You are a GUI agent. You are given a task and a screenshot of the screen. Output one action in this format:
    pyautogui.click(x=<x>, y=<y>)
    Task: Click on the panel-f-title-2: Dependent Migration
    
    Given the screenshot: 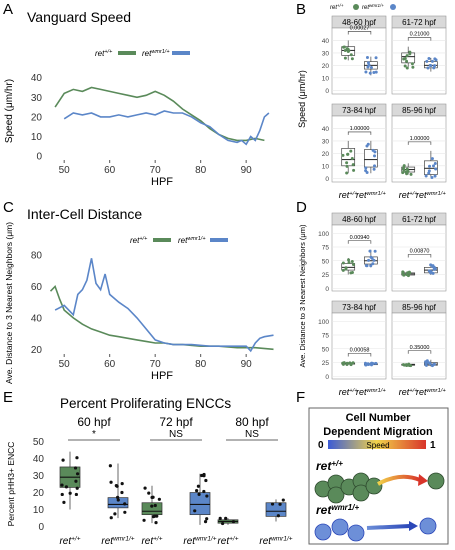 What is the action you would take?
    pyautogui.click(x=378, y=432)
    